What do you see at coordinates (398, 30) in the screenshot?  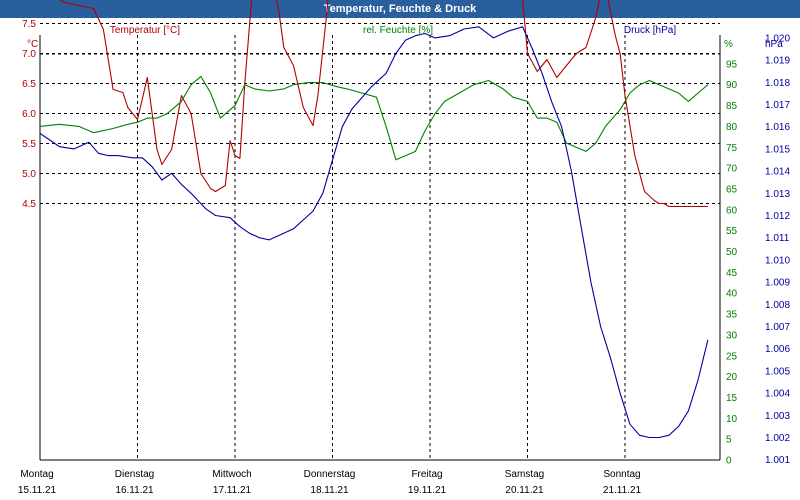 I see `humidity-axis-title: rel. Feuchte [%]` at bounding box center [398, 30].